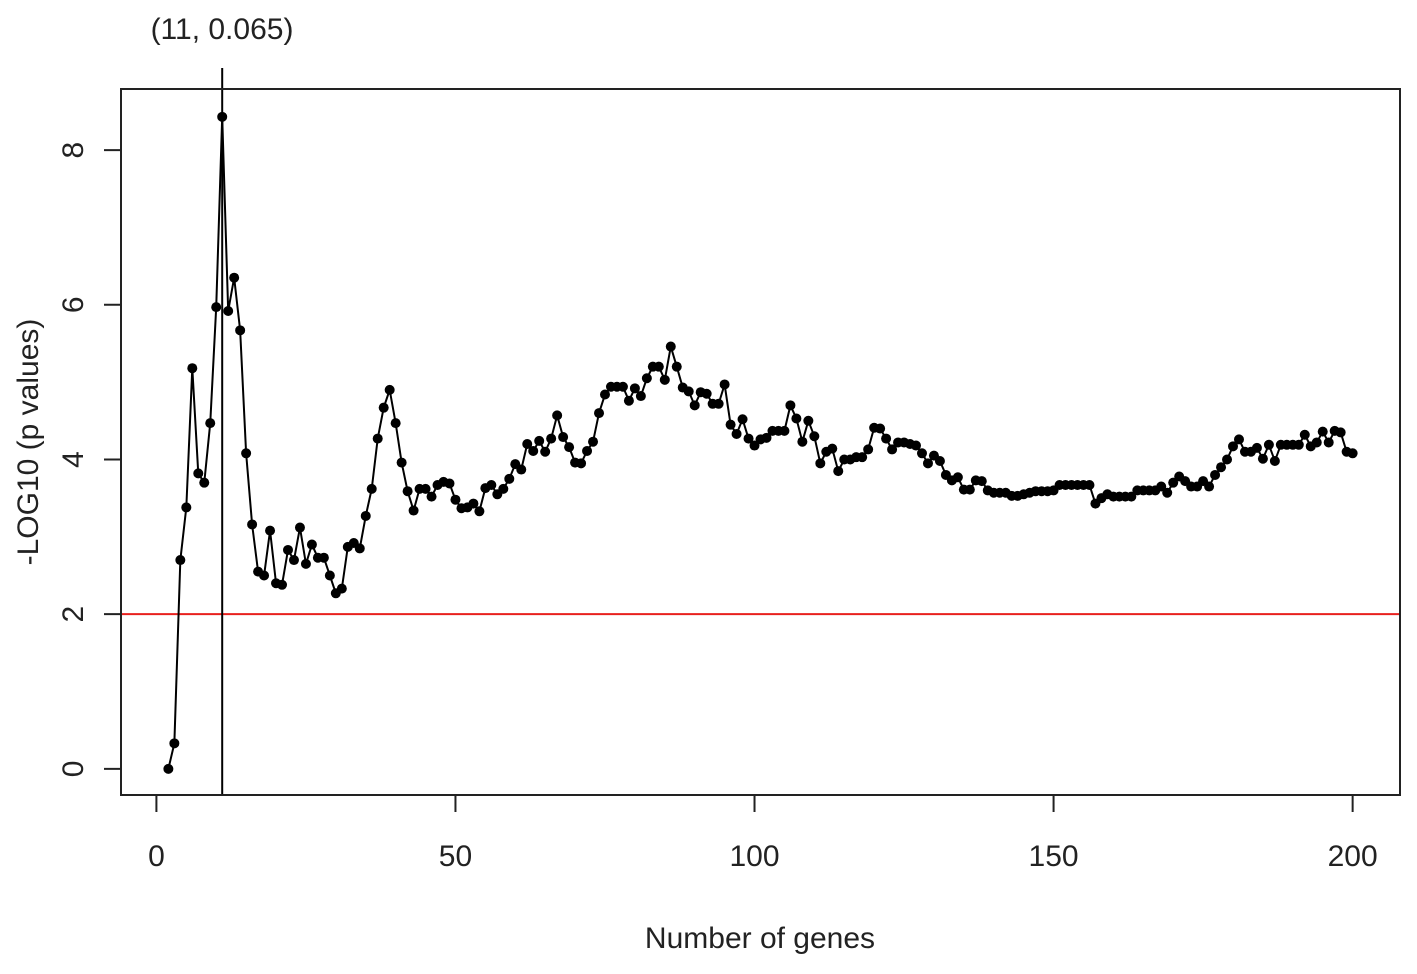  I want to click on x-tick-label: 200, so click(1353, 856).